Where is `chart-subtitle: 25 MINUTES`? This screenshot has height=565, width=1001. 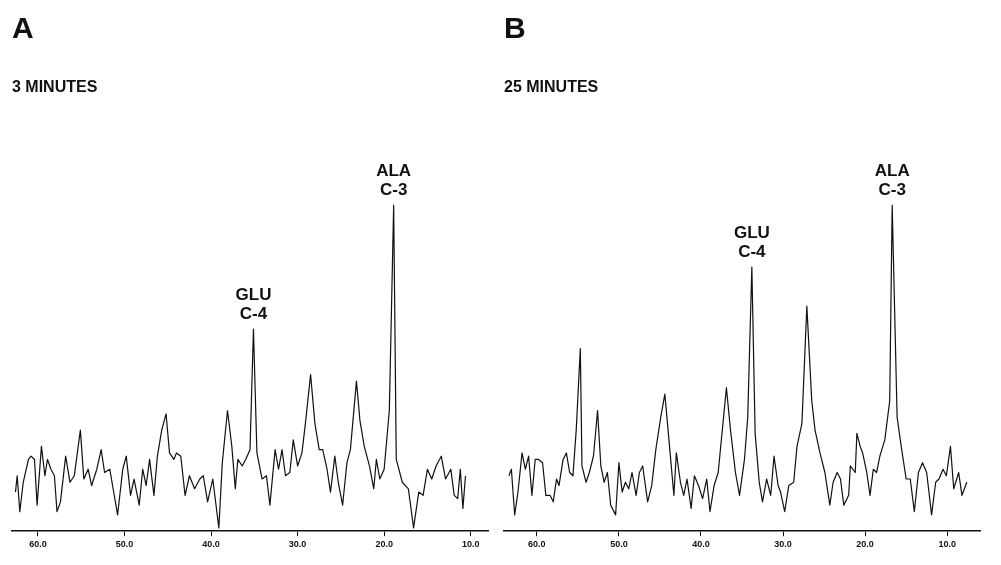 chart-subtitle: 25 MINUTES is located at coordinates (551, 87).